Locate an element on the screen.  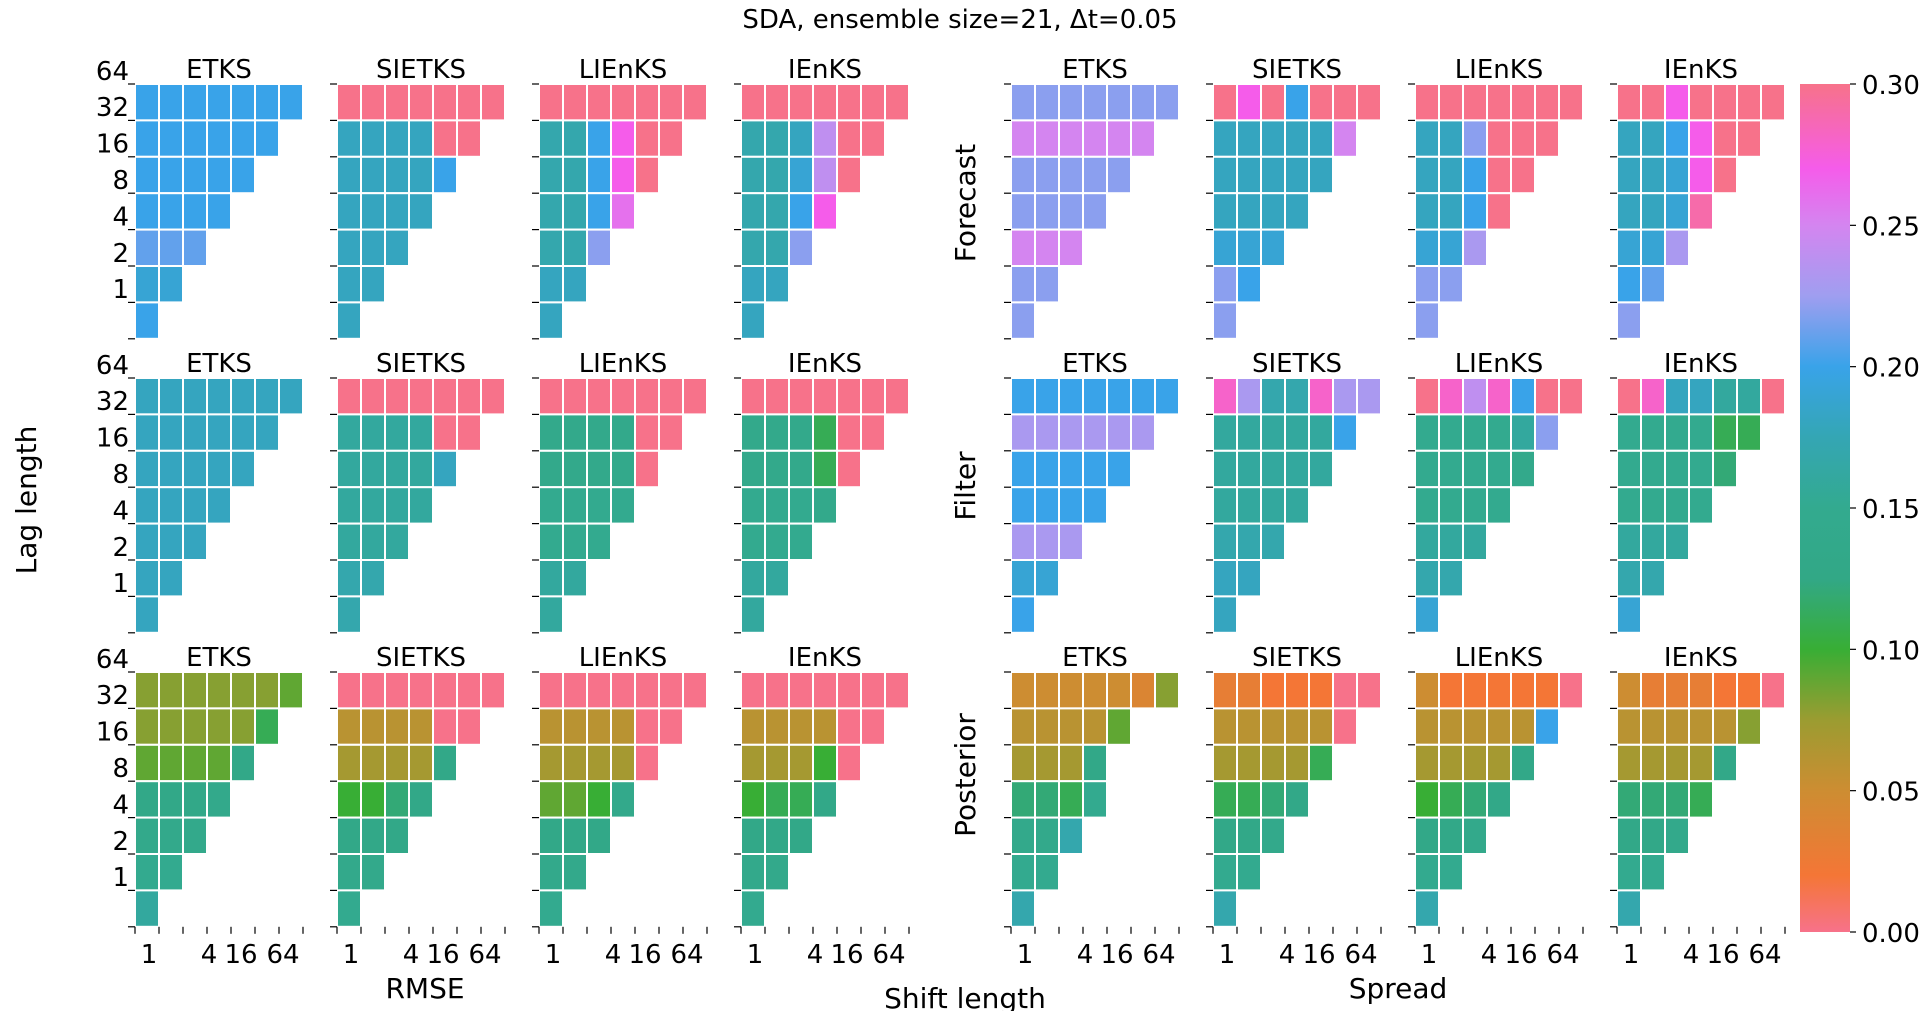
colorbar-gradient is located at coordinates (1825, 508).